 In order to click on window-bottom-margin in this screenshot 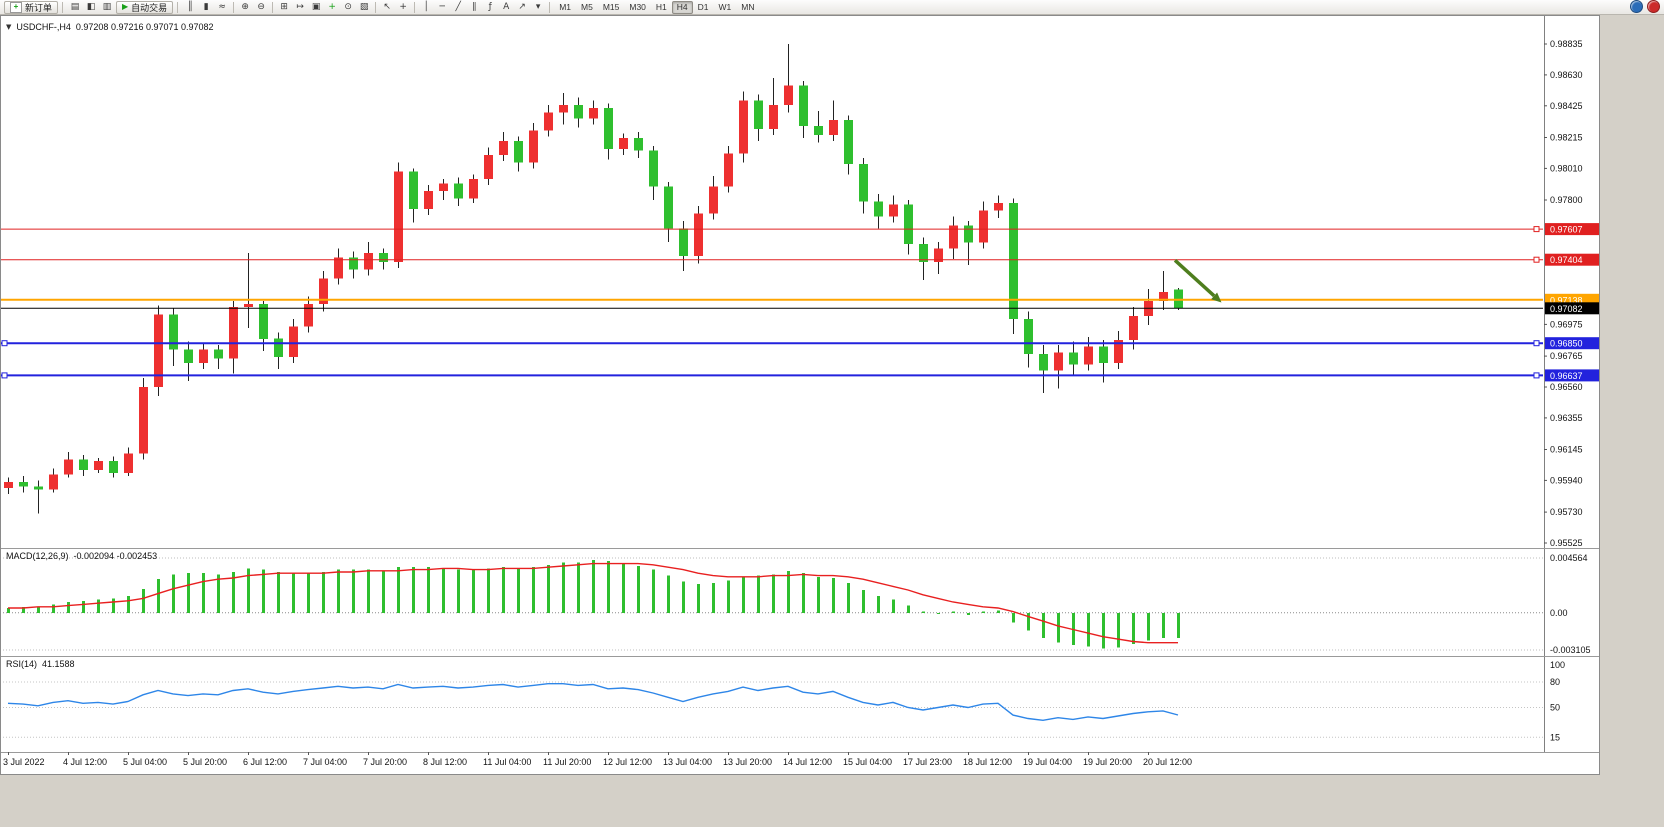, I will do `click(832, 801)`.